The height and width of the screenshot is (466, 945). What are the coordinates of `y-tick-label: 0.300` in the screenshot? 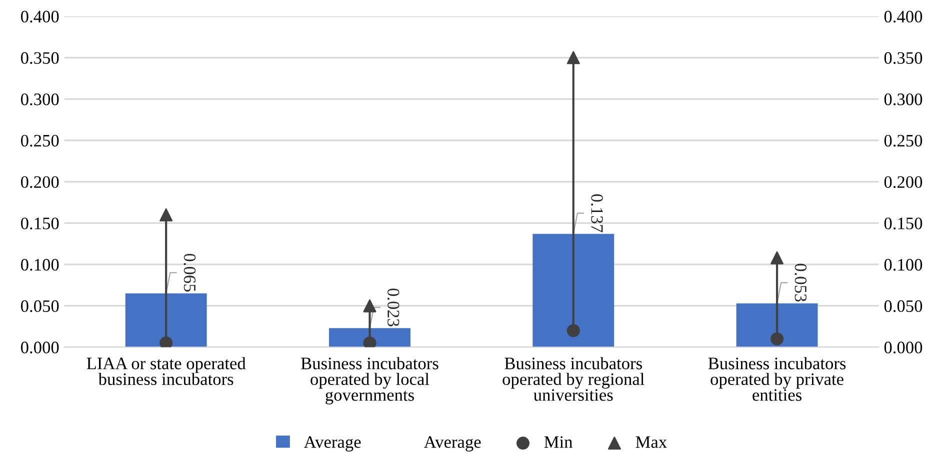 It's located at (40, 100).